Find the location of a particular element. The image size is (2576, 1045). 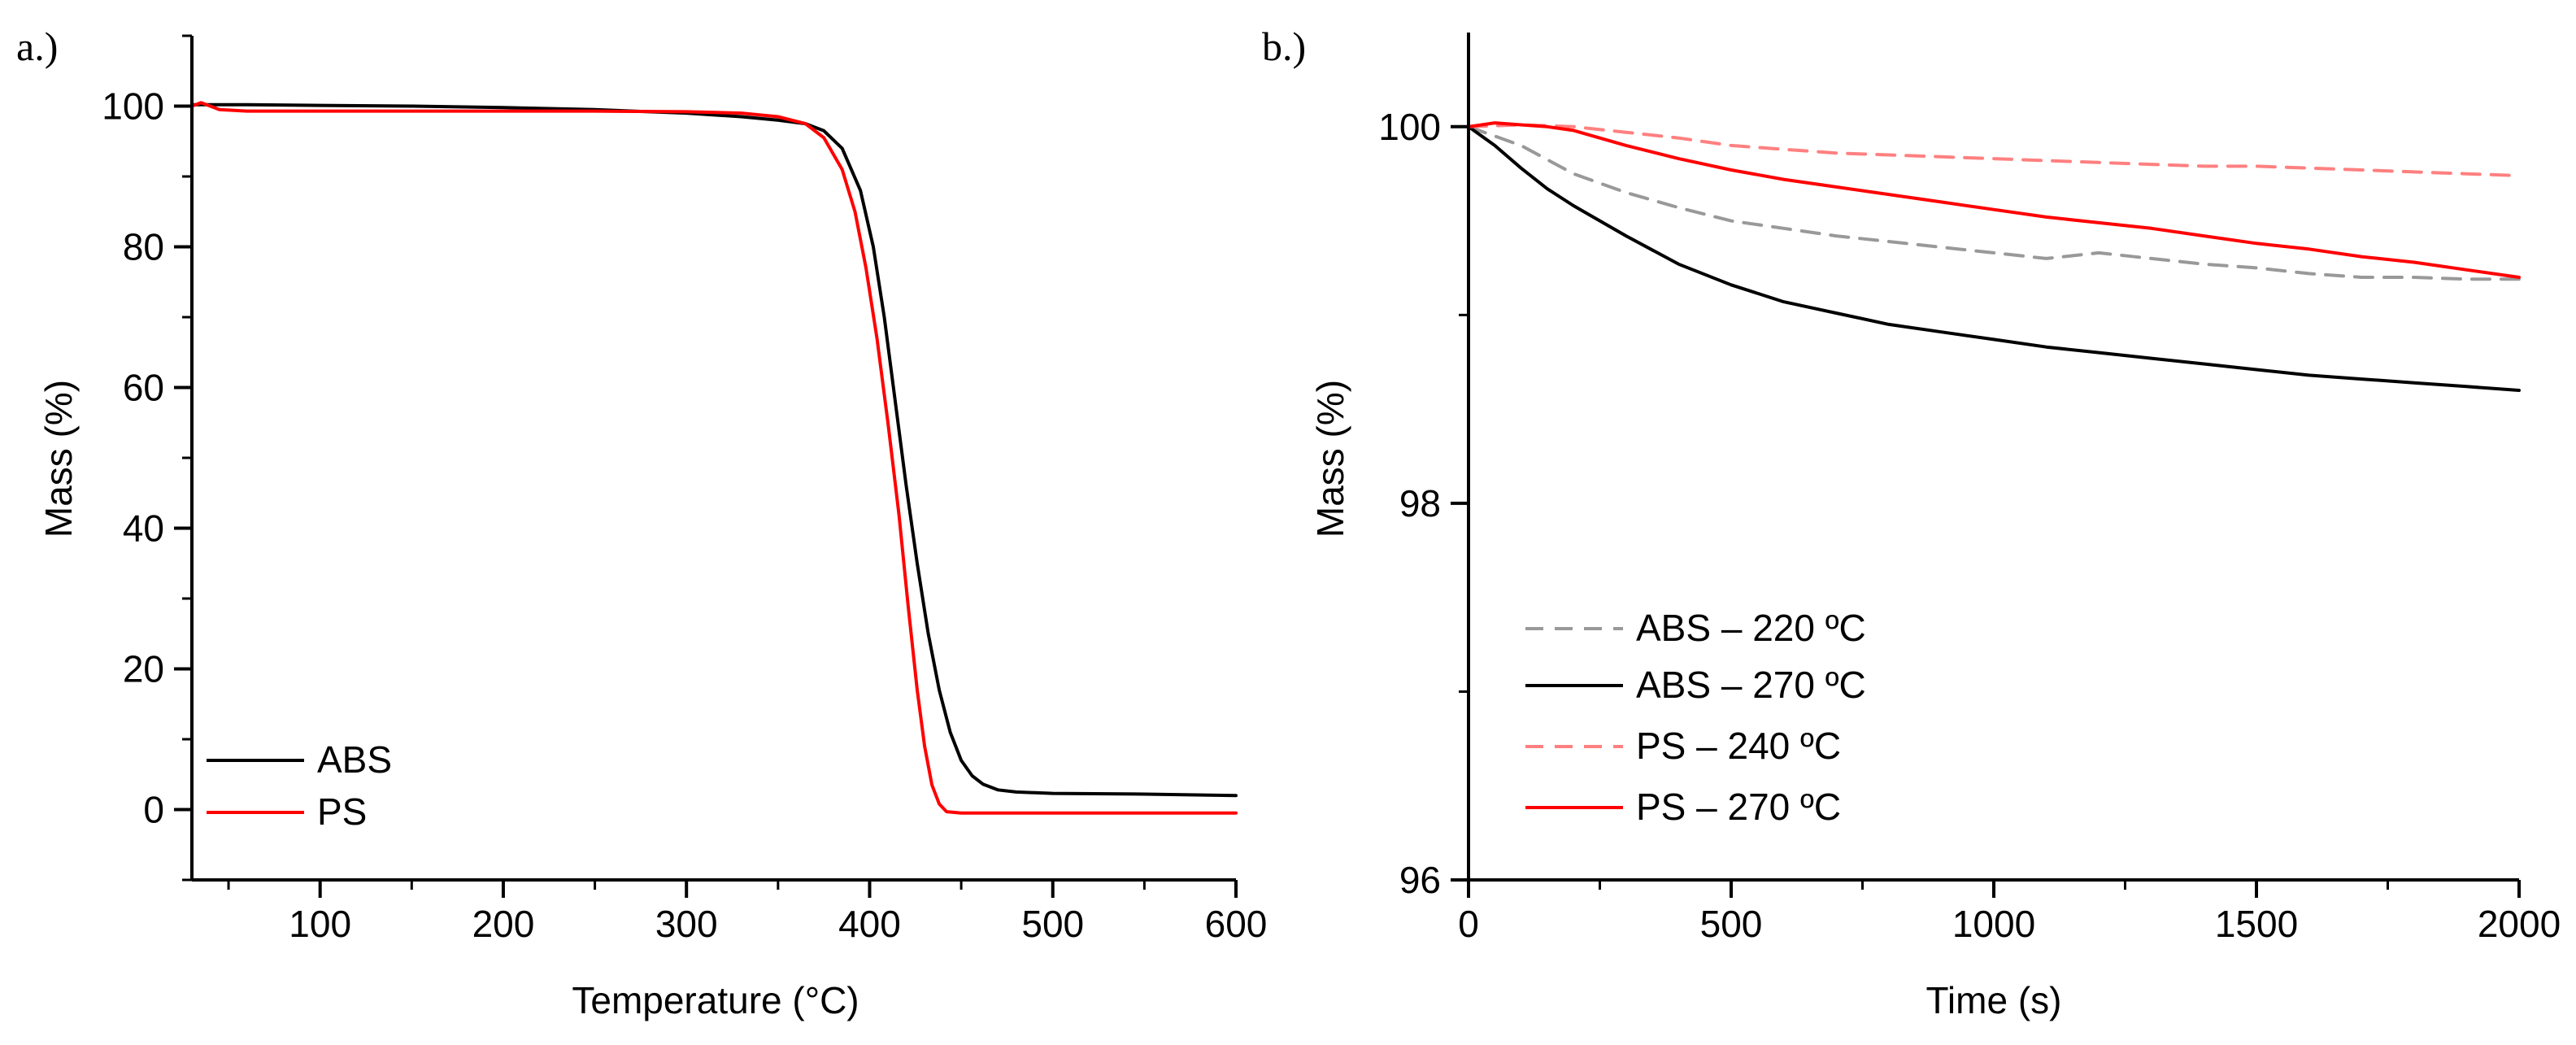

panel-b-x-axis-label: Time (s) is located at coordinates (1994, 1000).